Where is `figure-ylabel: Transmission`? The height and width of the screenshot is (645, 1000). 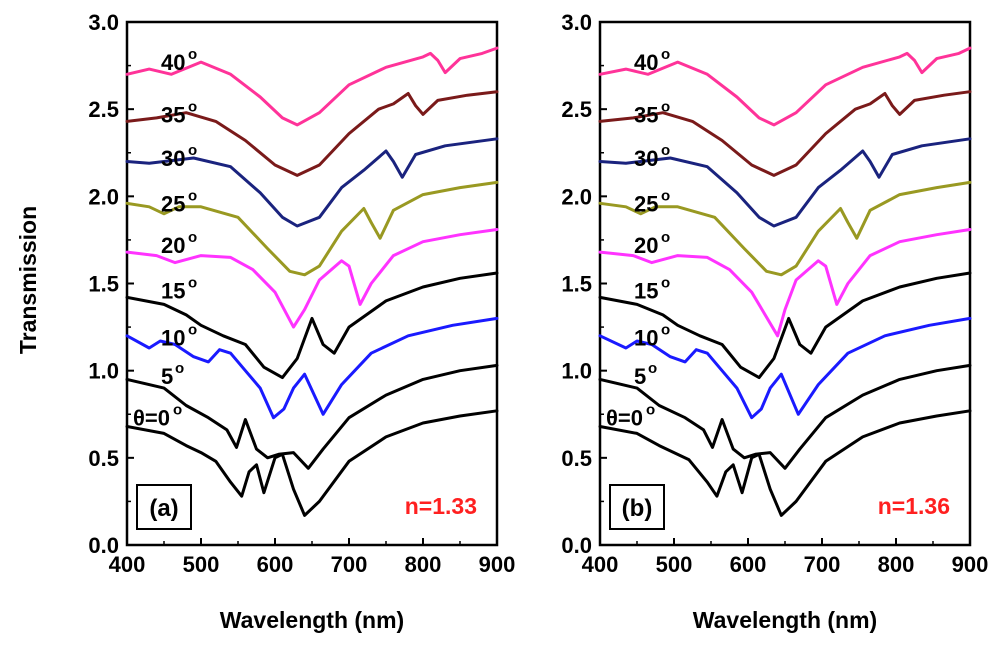 figure-ylabel: Transmission is located at coordinates (28, 280).